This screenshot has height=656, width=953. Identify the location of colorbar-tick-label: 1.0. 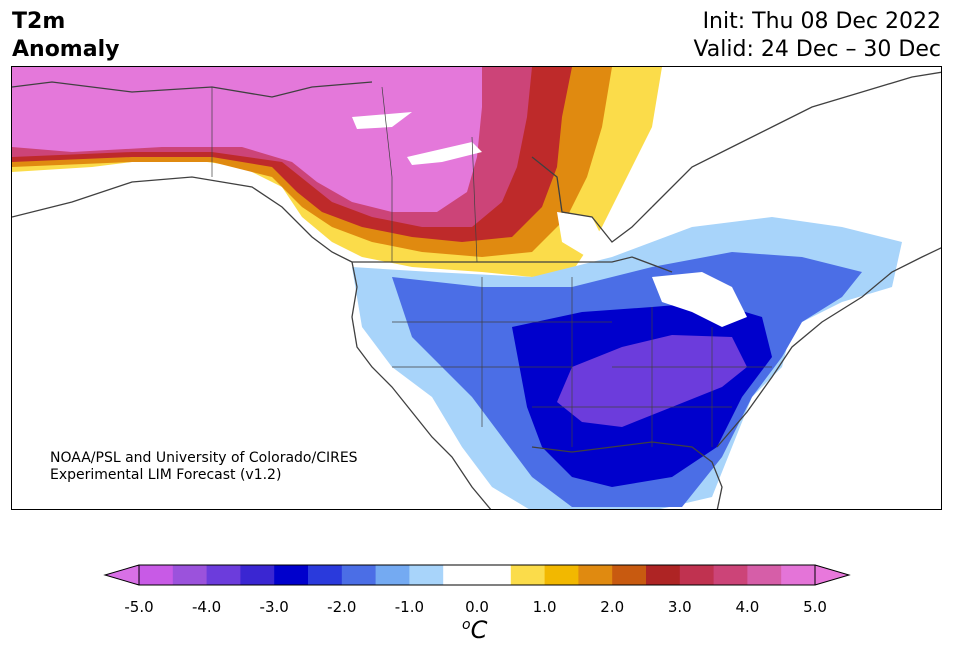
(544, 607).